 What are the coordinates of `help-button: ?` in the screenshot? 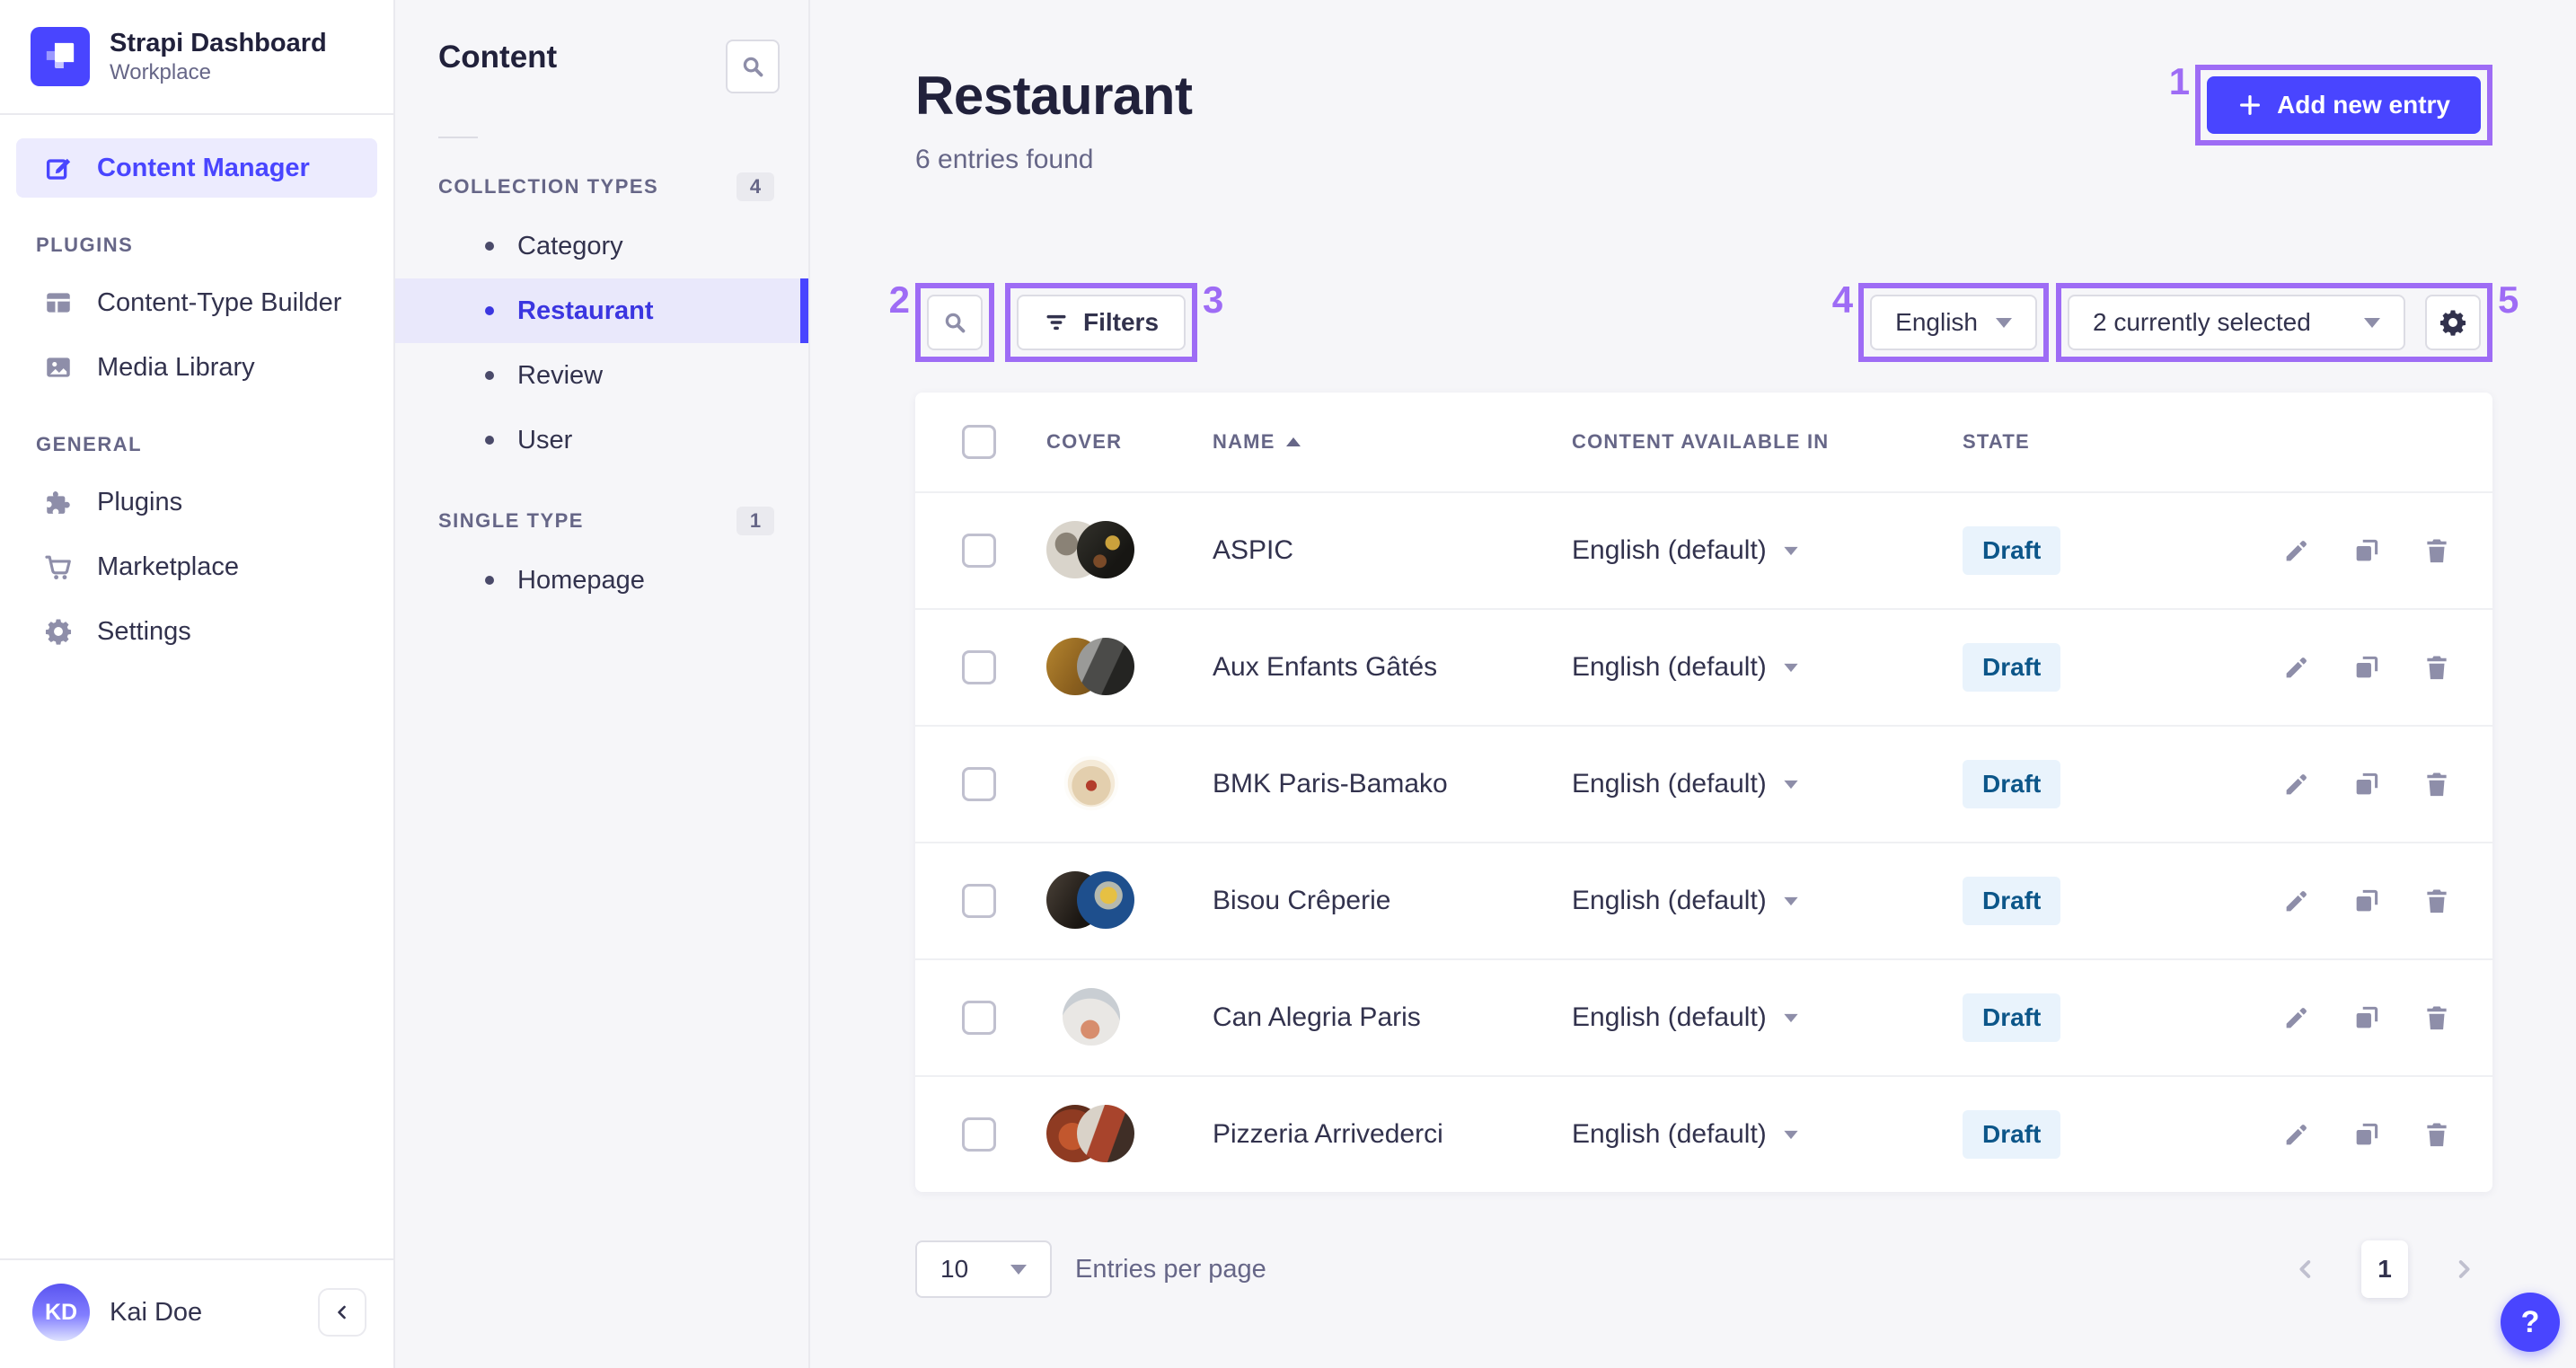 It's located at (2530, 1322).